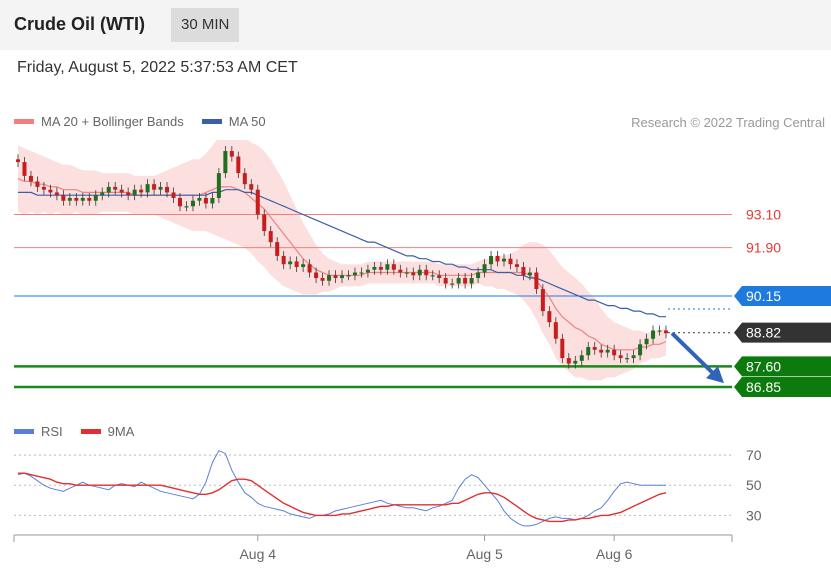 This screenshot has height=574, width=831. I want to click on price-legend: MA 20 + Bollinger Bands MA 50, so click(149, 121).